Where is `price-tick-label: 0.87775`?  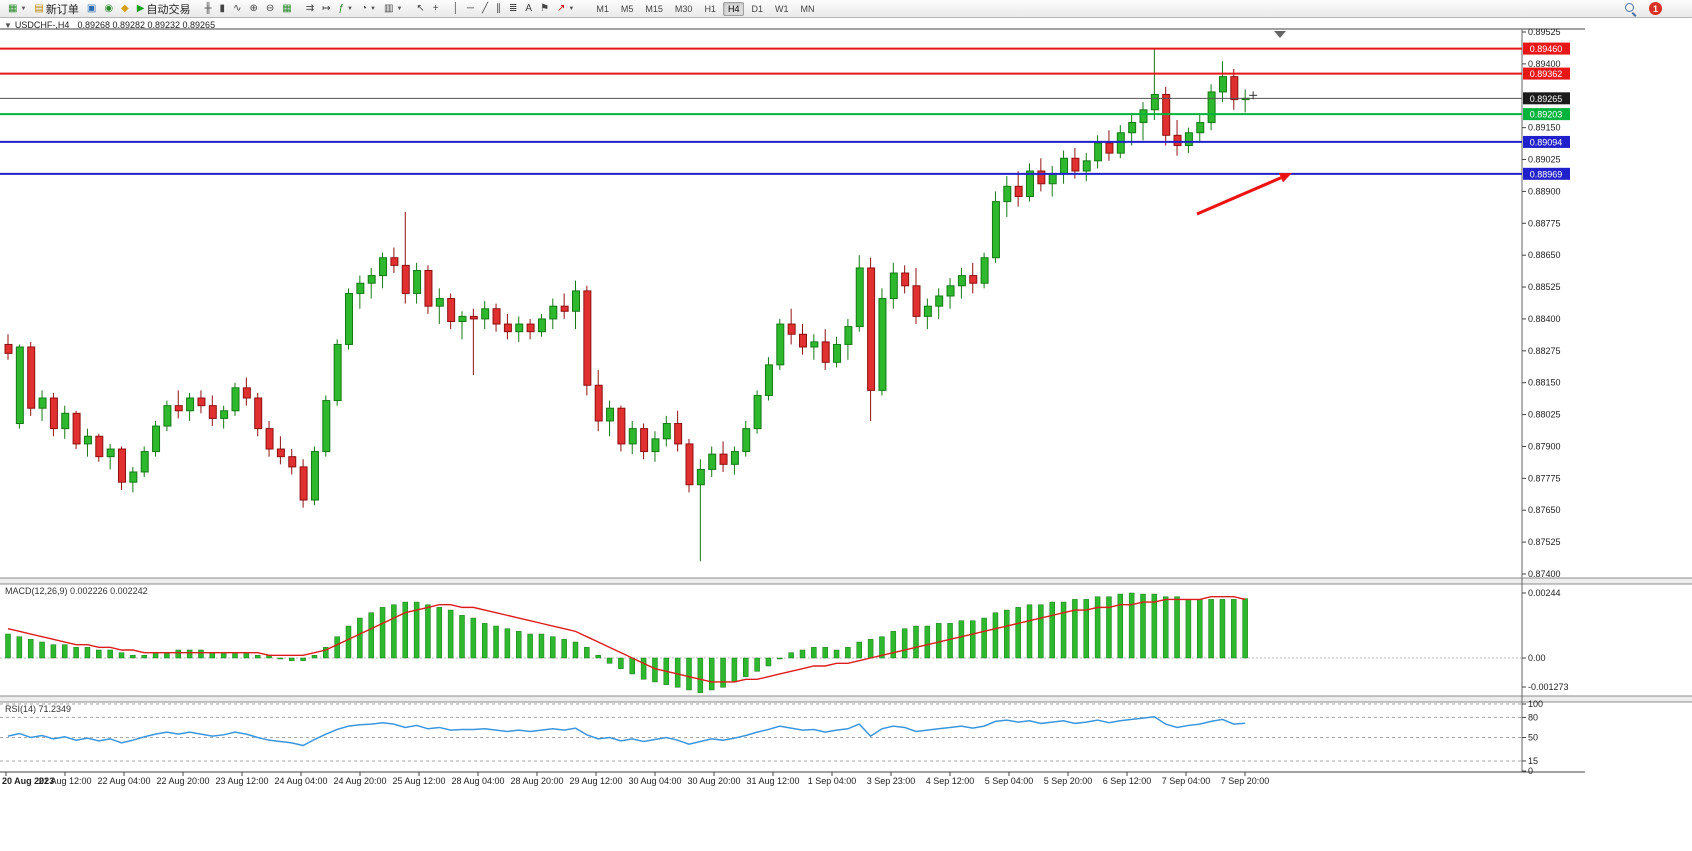
price-tick-label: 0.87775 is located at coordinates (1544, 478).